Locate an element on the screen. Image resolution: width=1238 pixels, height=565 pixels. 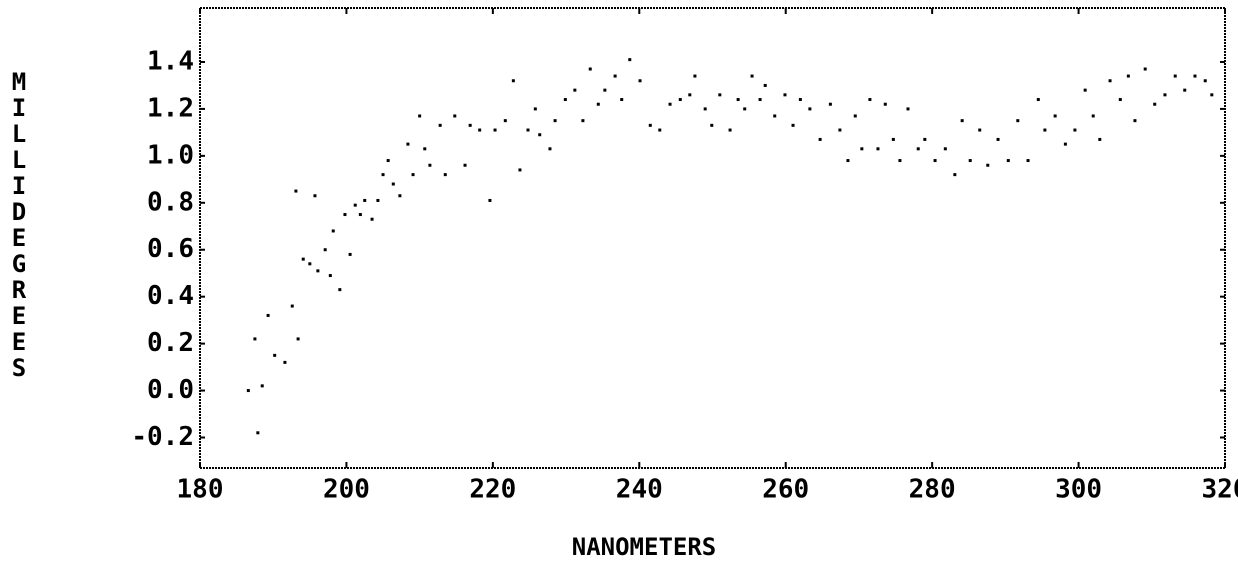
x-tick-label: 240 is located at coordinates (639, 490).